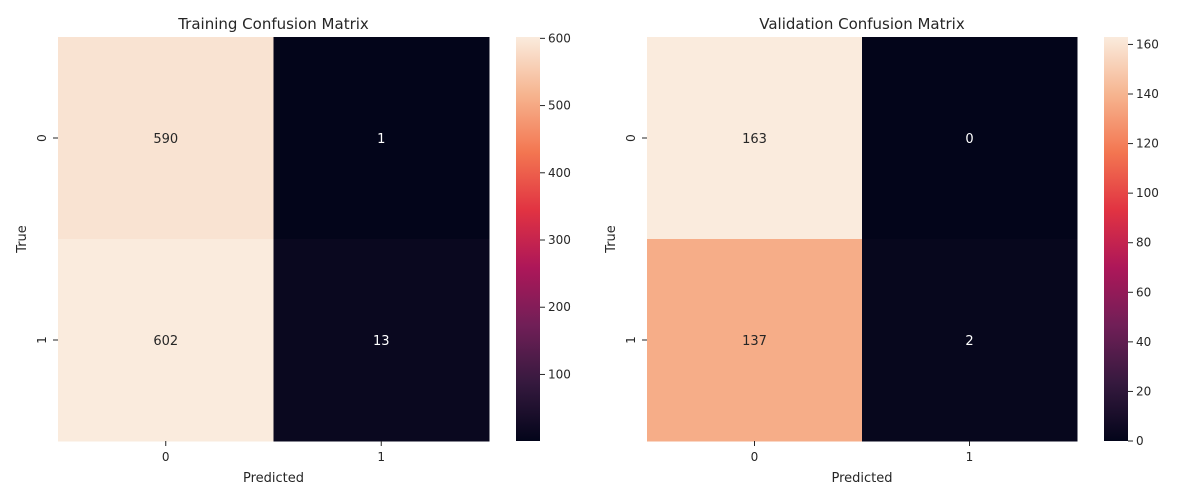  I want to click on cell-value-label: 163, so click(754, 139).